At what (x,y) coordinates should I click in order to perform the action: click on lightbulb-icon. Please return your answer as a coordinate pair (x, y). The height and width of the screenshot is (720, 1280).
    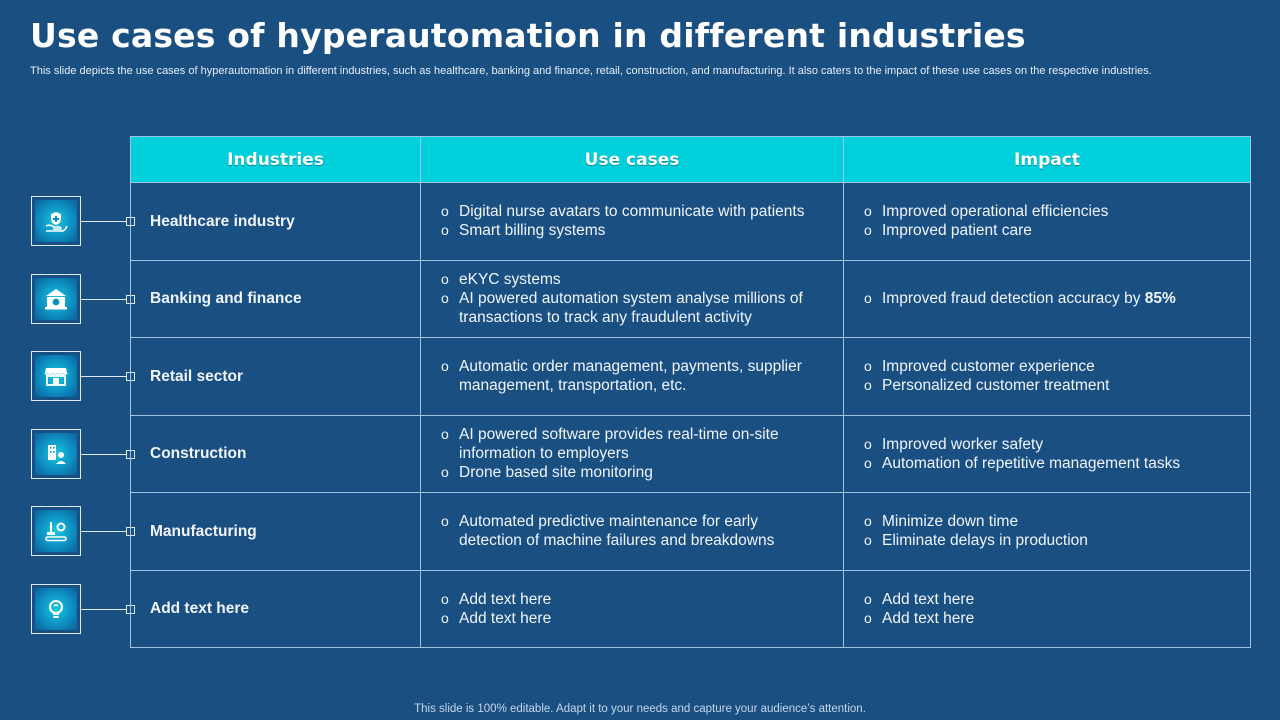
    Looking at the image, I should click on (56, 609).